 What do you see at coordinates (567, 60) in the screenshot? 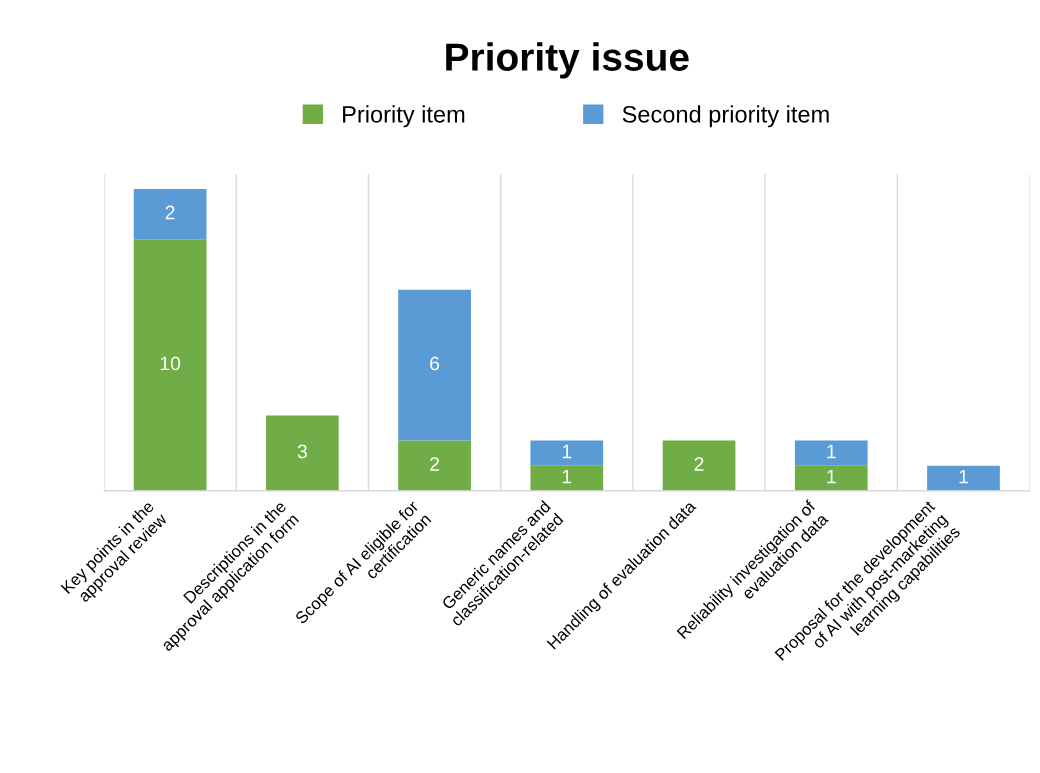
I see `chart-title: Priority issue` at bounding box center [567, 60].